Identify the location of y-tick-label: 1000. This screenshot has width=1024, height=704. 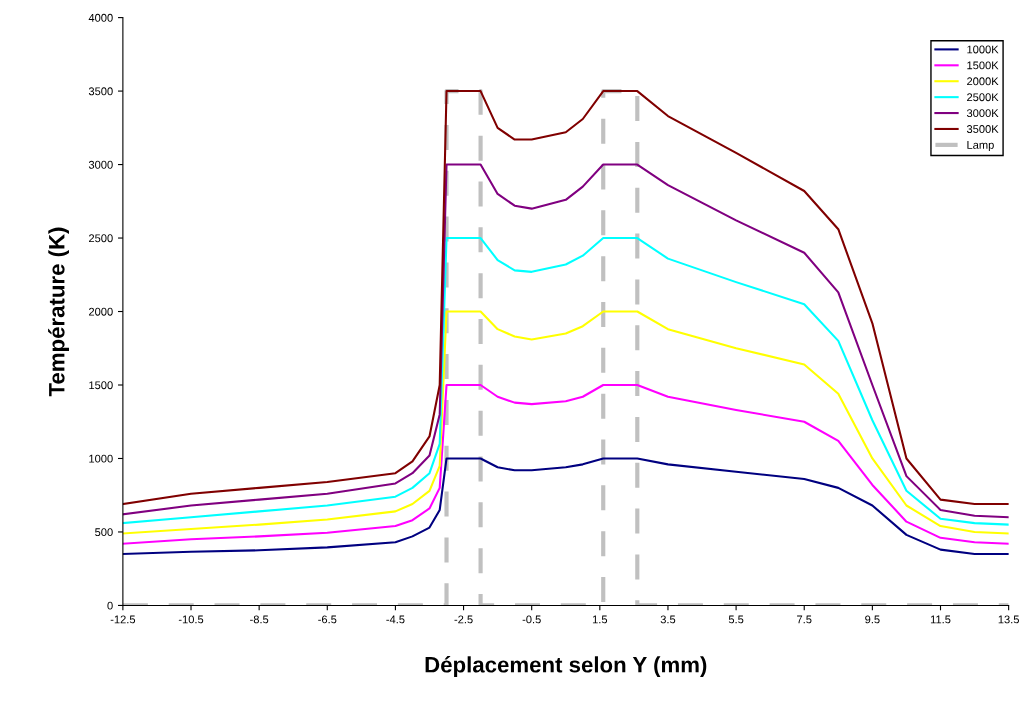
(101, 458).